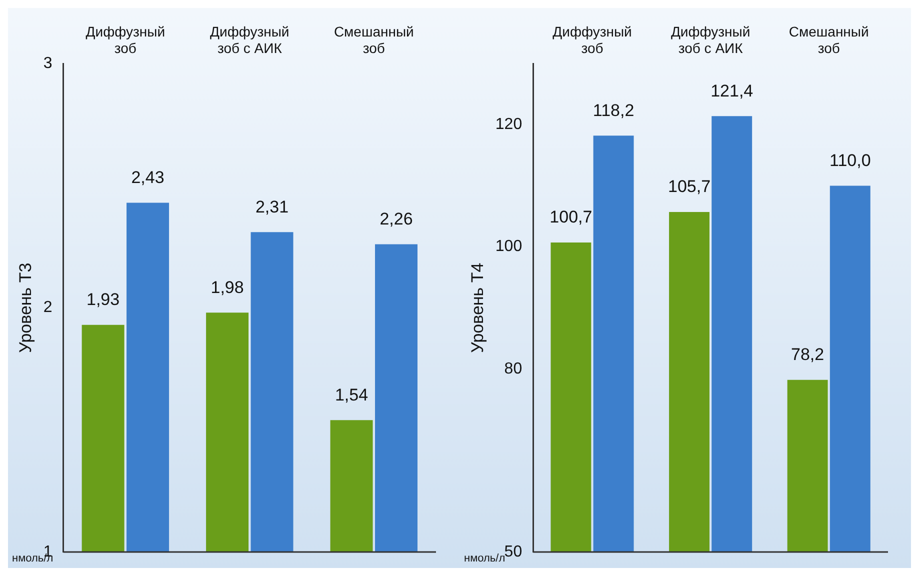 The image size is (919, 576). Describe the element at coordinates (47, 307) in the screenshot. I see `y-tick-label: 2` at that location.